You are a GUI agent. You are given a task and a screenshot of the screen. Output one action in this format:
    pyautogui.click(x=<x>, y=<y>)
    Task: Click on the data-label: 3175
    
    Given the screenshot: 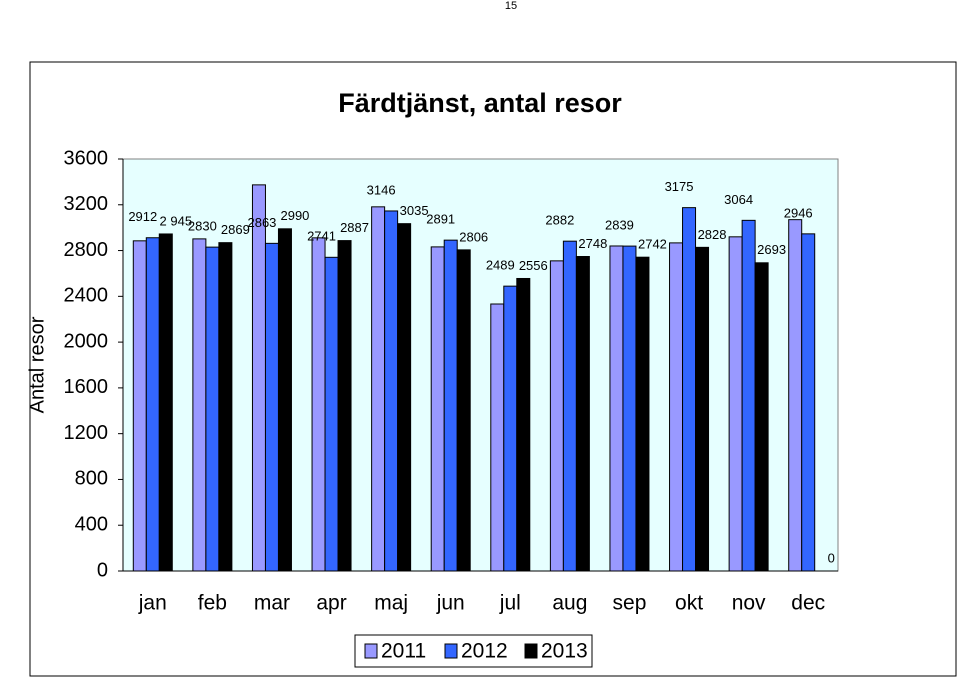 What is the action you would take?
    pyautogui.click(x=679, y=186)
    